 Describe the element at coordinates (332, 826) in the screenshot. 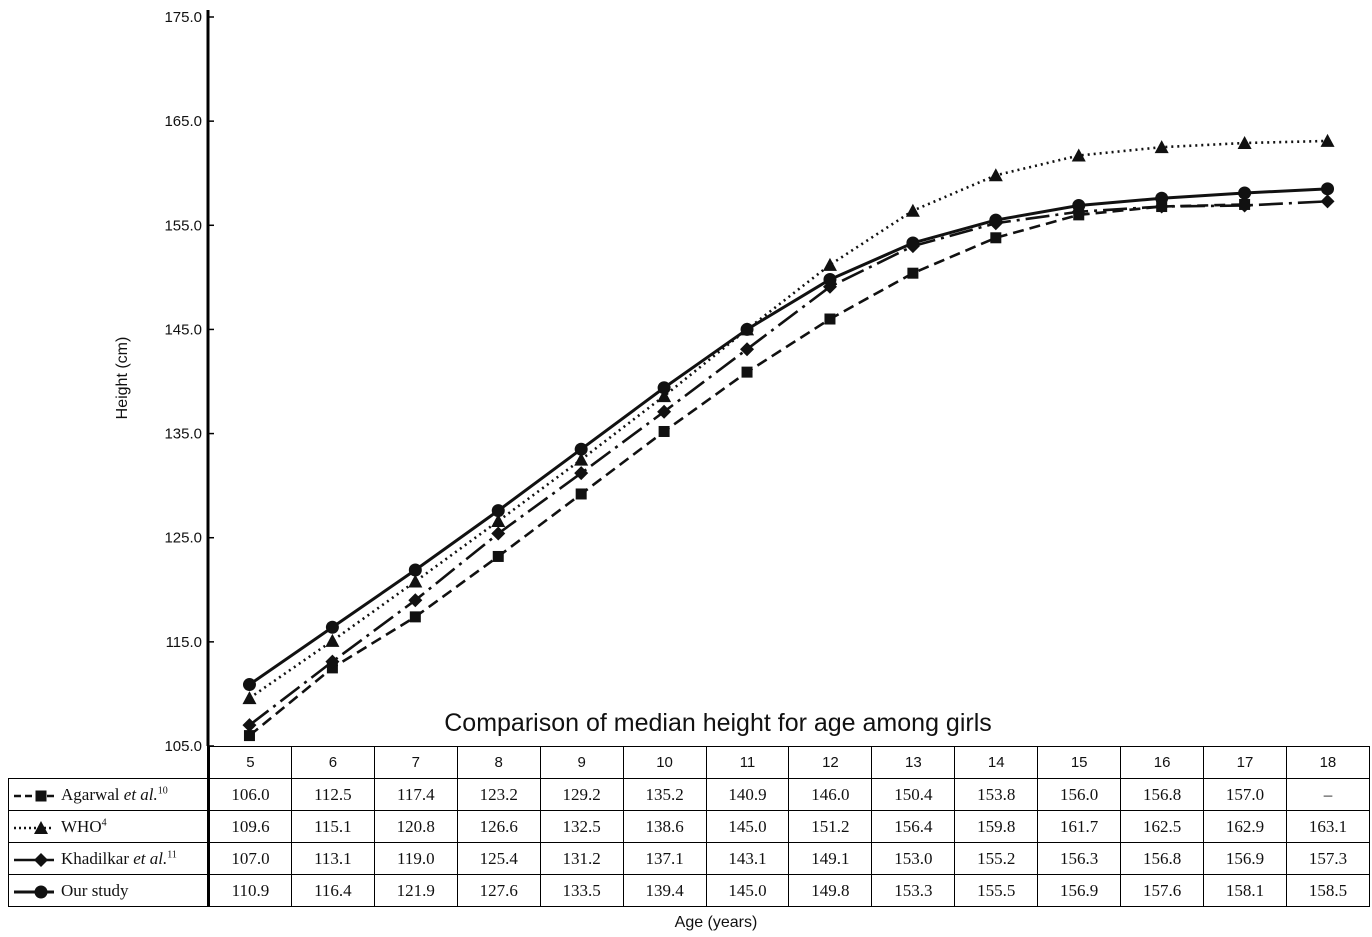

I see `table-cell: 115.1` at that location.